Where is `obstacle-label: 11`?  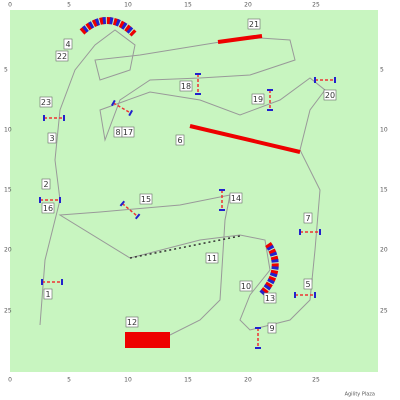 obstacle-label: 11 is located at coordinates (212, 258).